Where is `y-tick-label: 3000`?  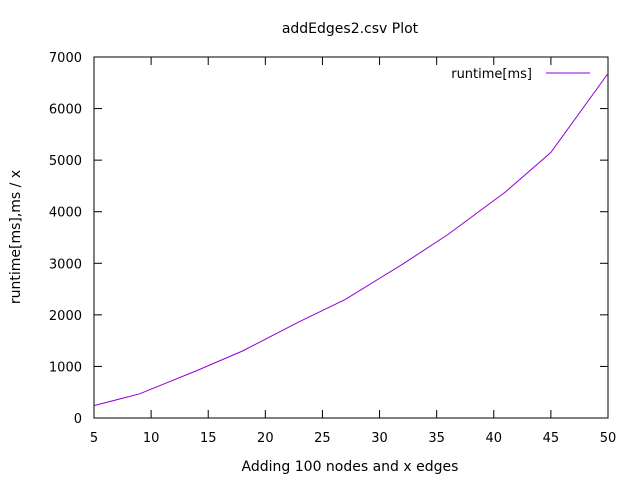
y-tick-label: 3000 is located at coordinates (65, 264).